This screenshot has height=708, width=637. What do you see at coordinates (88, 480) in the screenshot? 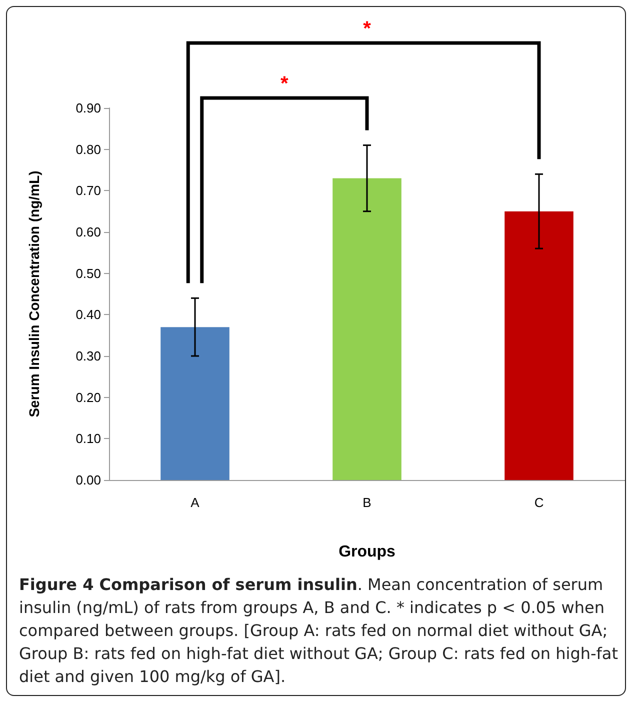
I see `y-tick-label: 0.00` at bounding box center [88, 480].